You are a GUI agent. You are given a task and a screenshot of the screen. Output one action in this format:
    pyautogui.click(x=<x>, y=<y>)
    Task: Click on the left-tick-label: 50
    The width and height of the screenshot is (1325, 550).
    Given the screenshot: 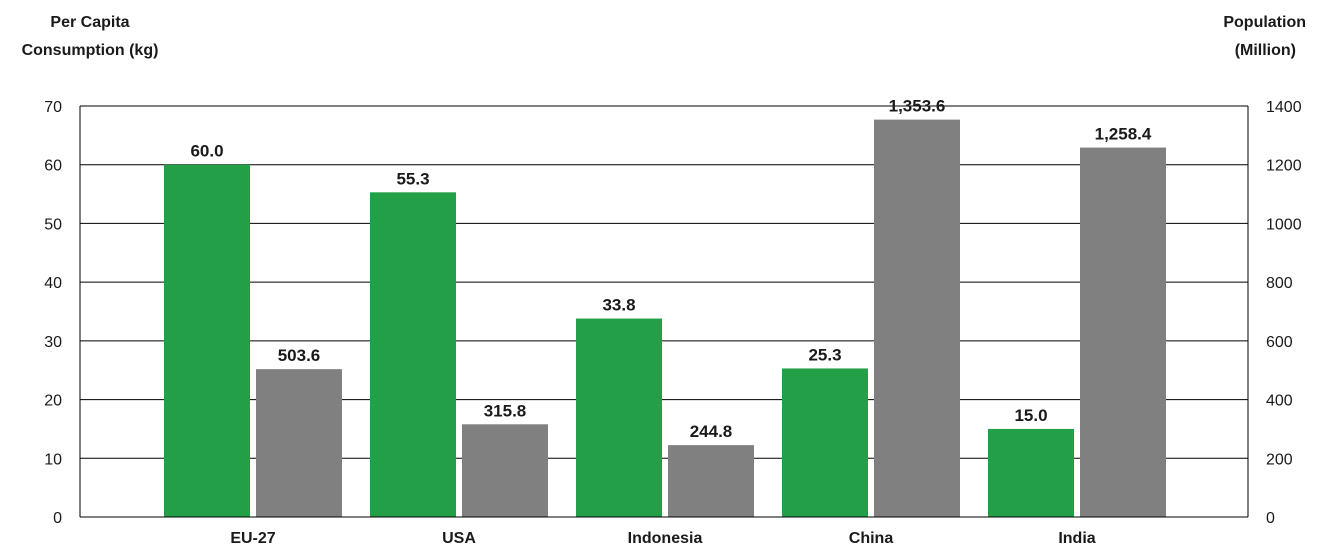 What is the action you would take?
    pyautogui.click(x=53, y=224)
    